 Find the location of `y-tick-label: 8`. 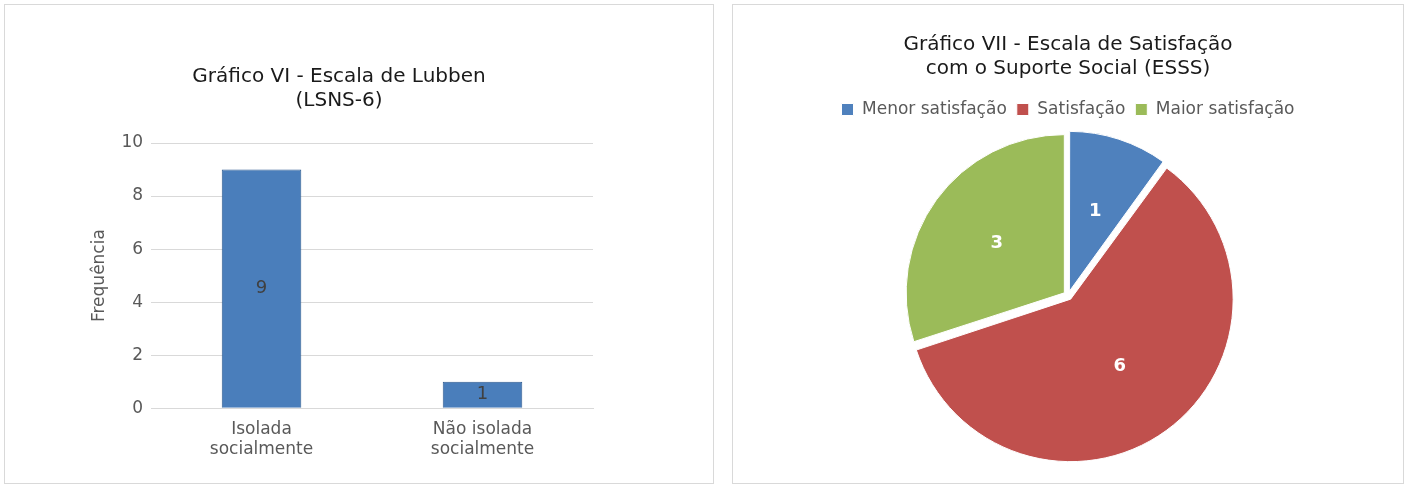

y-tick-label: 8 is located at coordinates (138, 194).